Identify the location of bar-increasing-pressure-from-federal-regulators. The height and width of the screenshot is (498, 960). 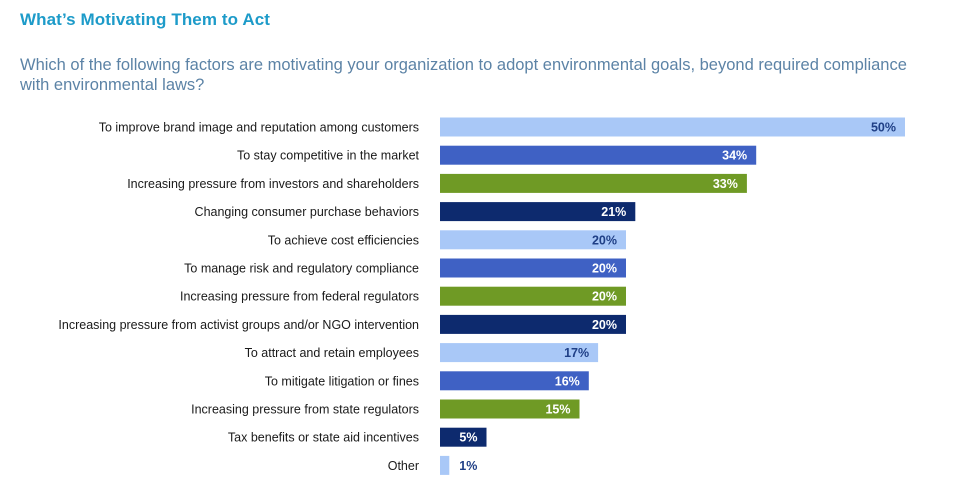
(533, 296).